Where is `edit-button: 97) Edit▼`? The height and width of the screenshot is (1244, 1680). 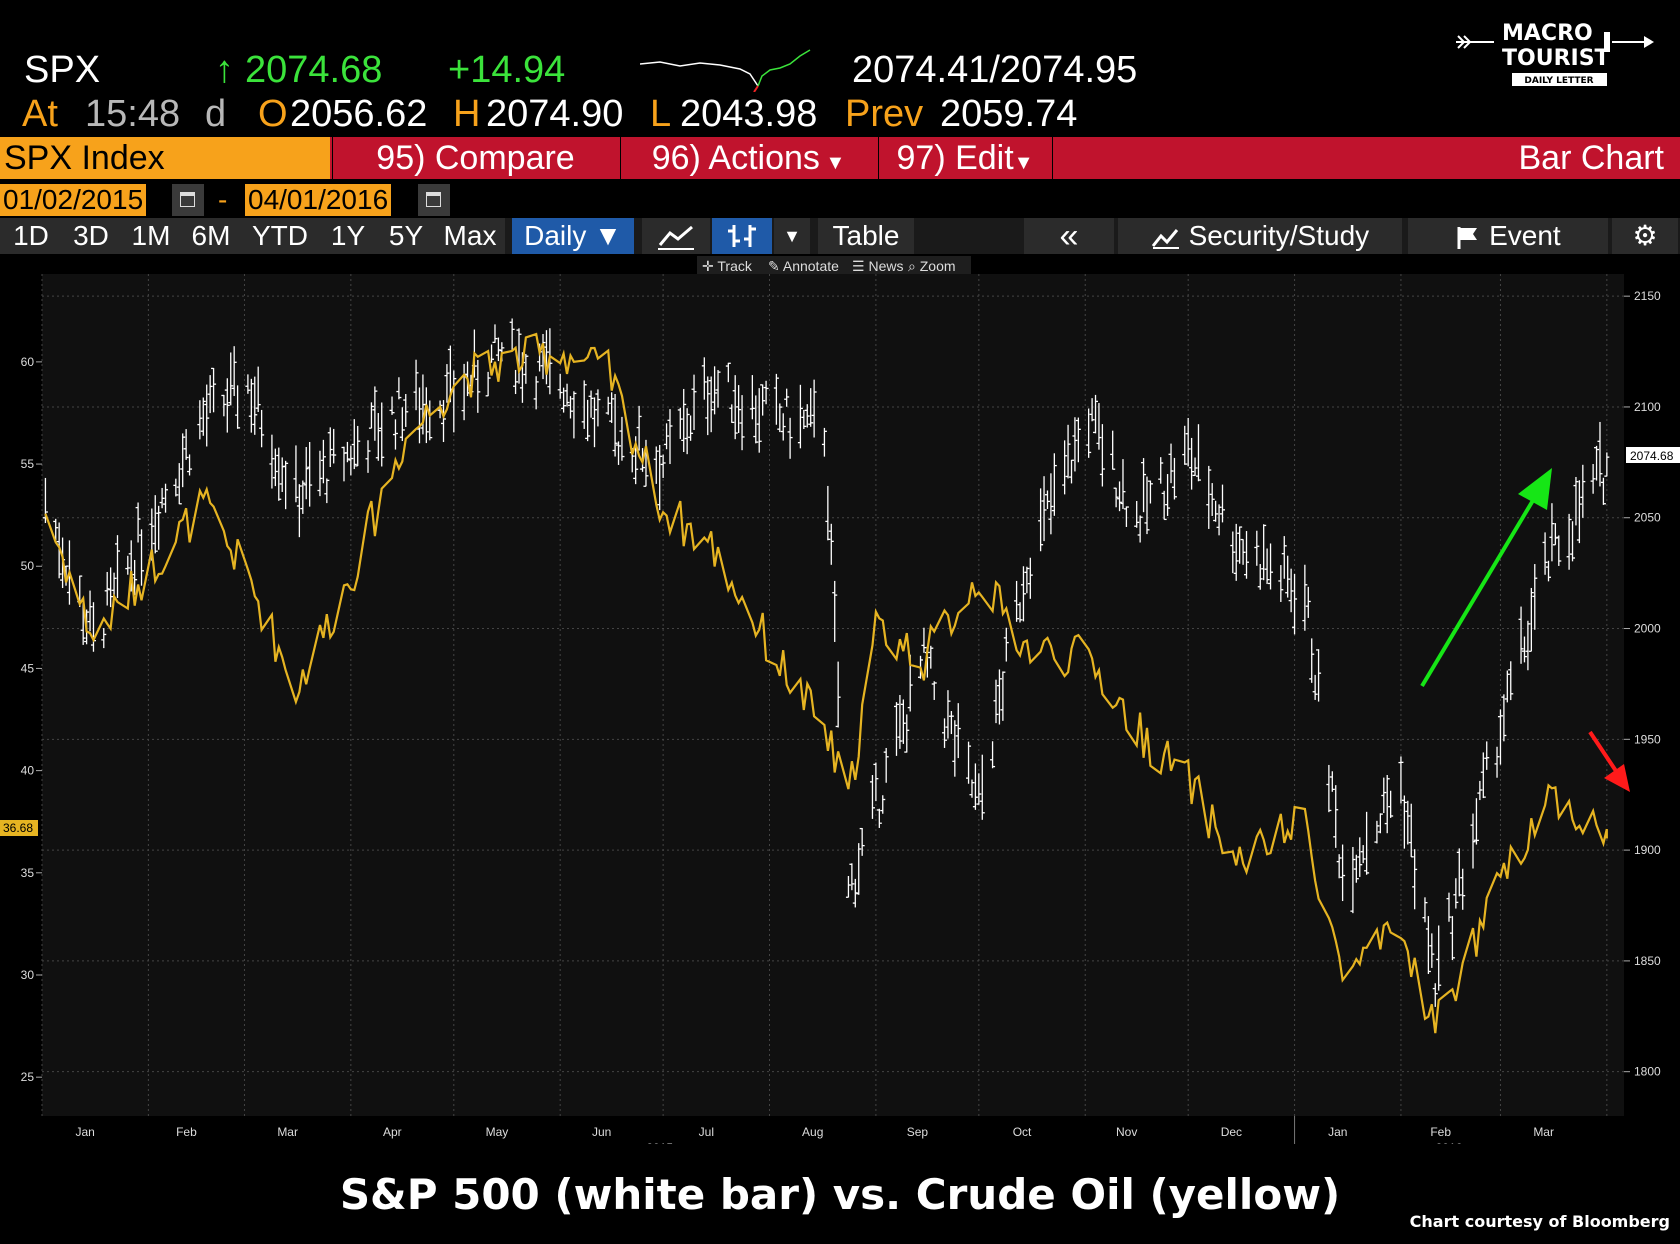 edit-button: 97) Edit▼ is located at coordinates (964, 158).